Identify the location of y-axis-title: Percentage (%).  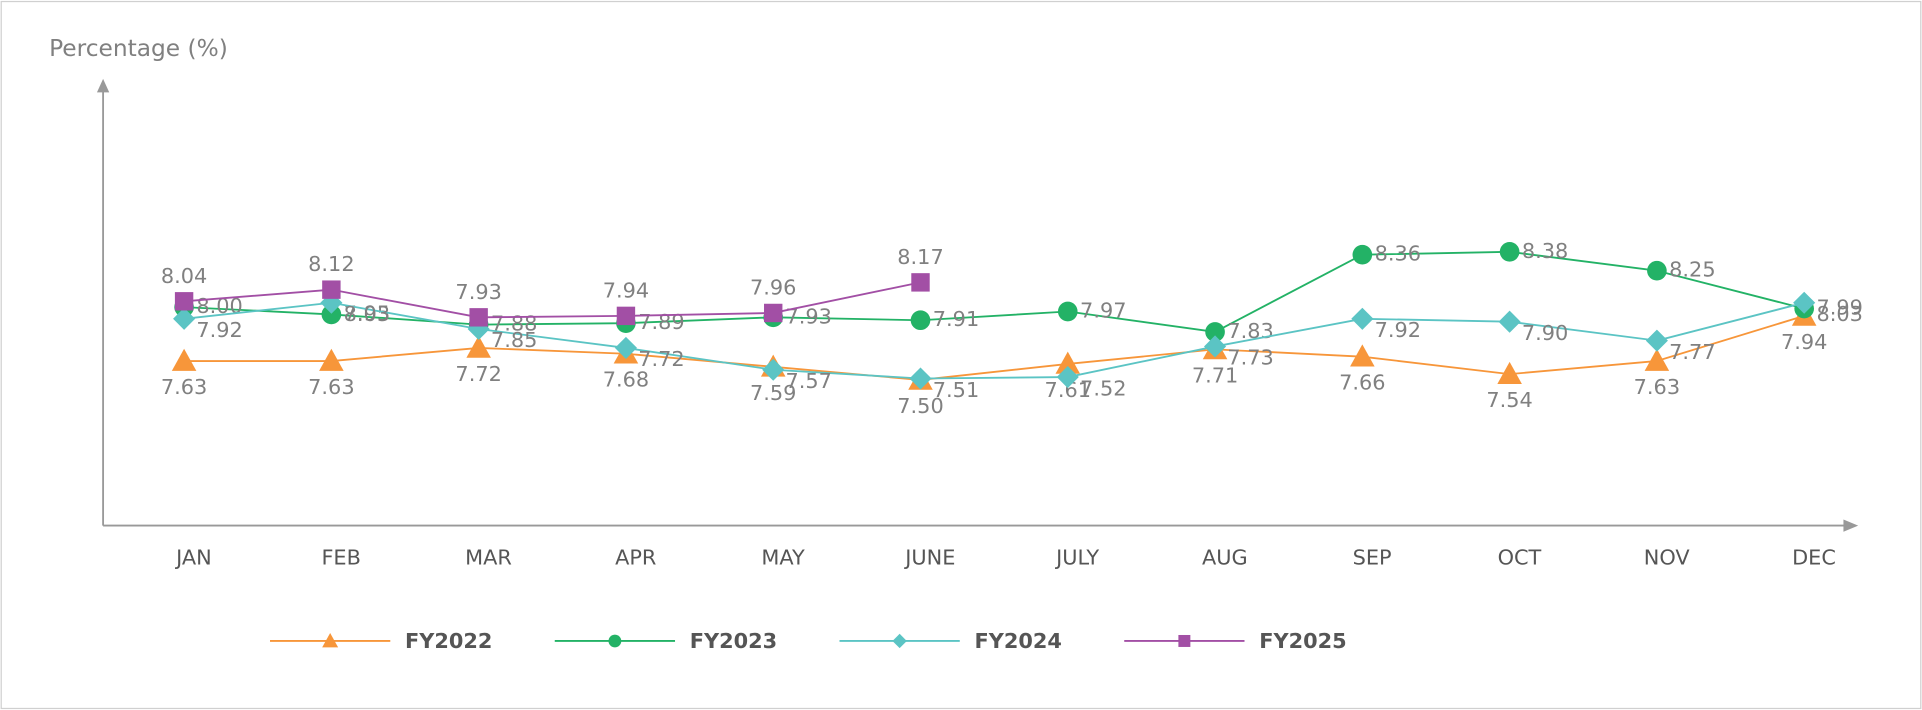
(138, 48).